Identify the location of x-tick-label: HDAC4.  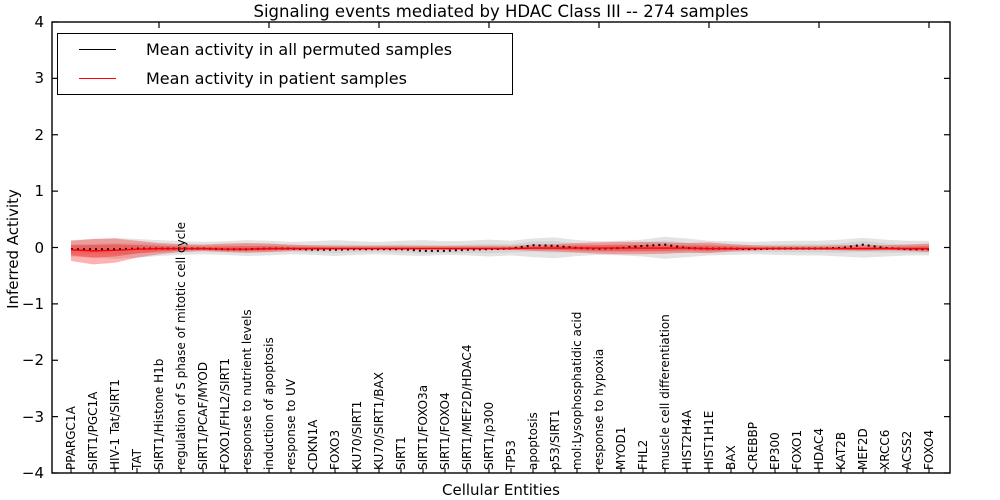
(819, 448).